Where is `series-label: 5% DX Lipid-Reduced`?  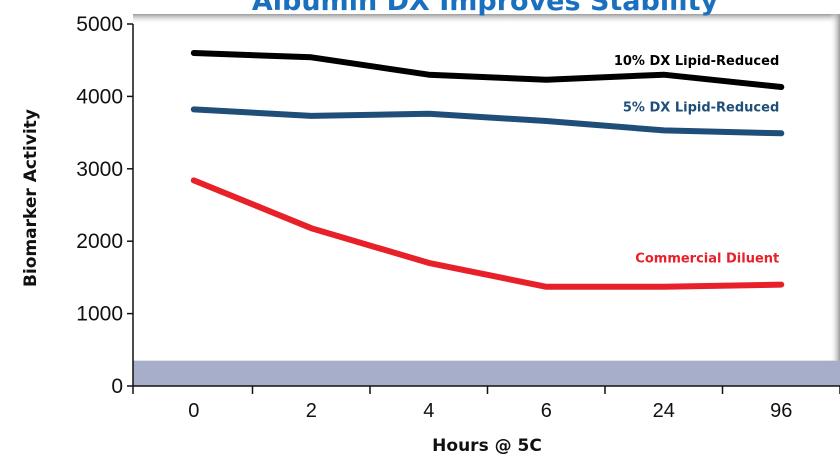 series-label: 5% DX Lipid-Reduced is located at coordinates (701, 107).